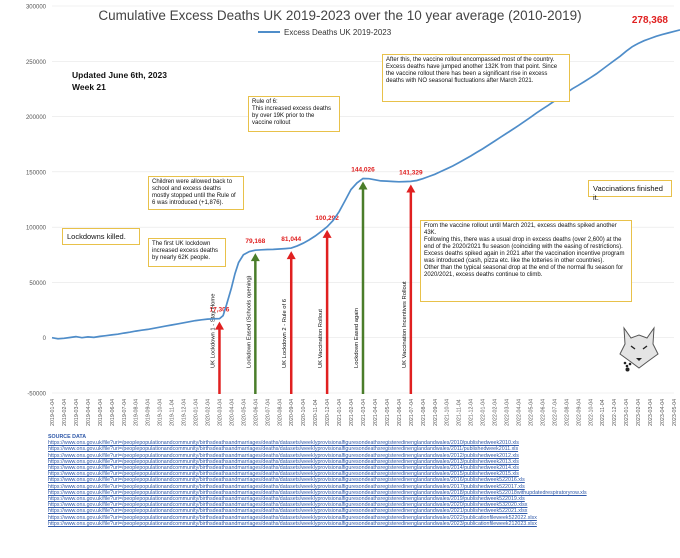 The height and width of the screenshot is (558, 680). I want to click on x-tick-label: 2020-02-04, so click(209, 412).